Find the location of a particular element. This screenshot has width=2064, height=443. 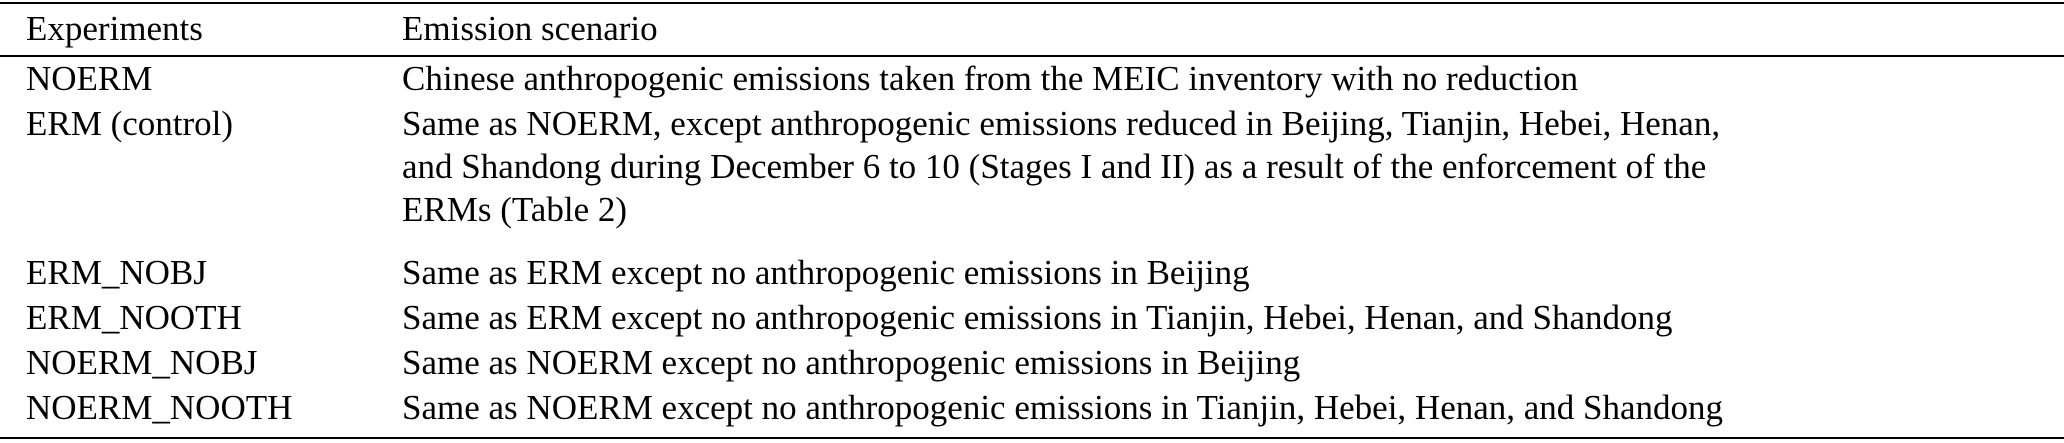

table-row-experiment: NOERM_NOBJ is located at coordinates (142, 362).